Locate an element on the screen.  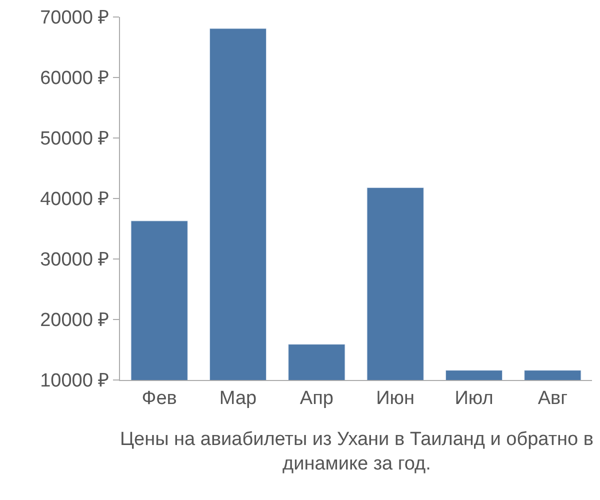
x-tick-label: Апр is located at coordinates (317, 398).